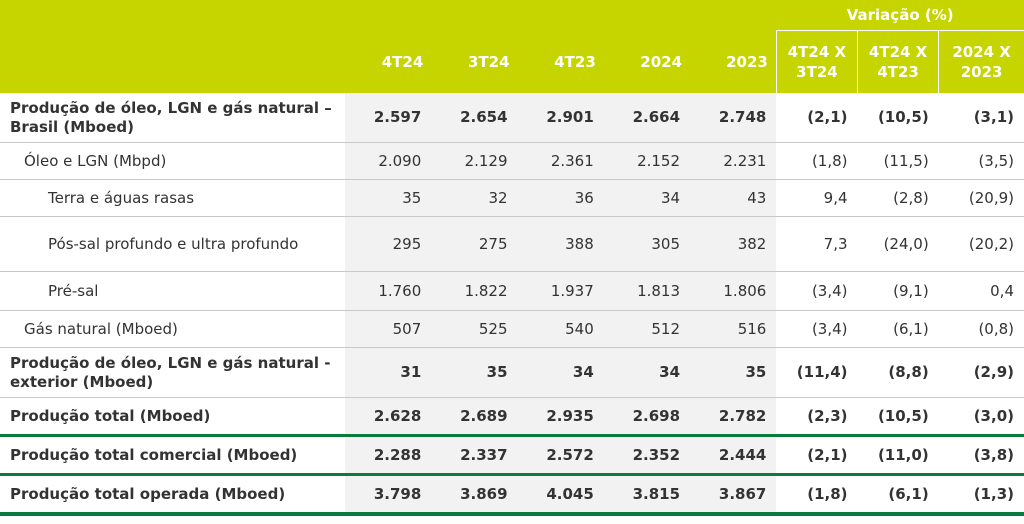  I want to click on row-label: Pré-sal, so click(173, 291).